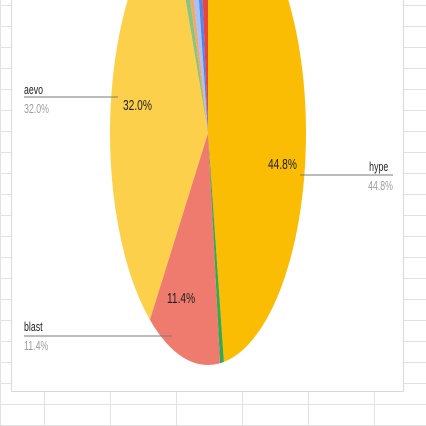 This screenshot has width=426, height=426. Describe the element at coordinates (181, 298) in the screenshot. I see `slice-label-blast: 11.4%` at that location.